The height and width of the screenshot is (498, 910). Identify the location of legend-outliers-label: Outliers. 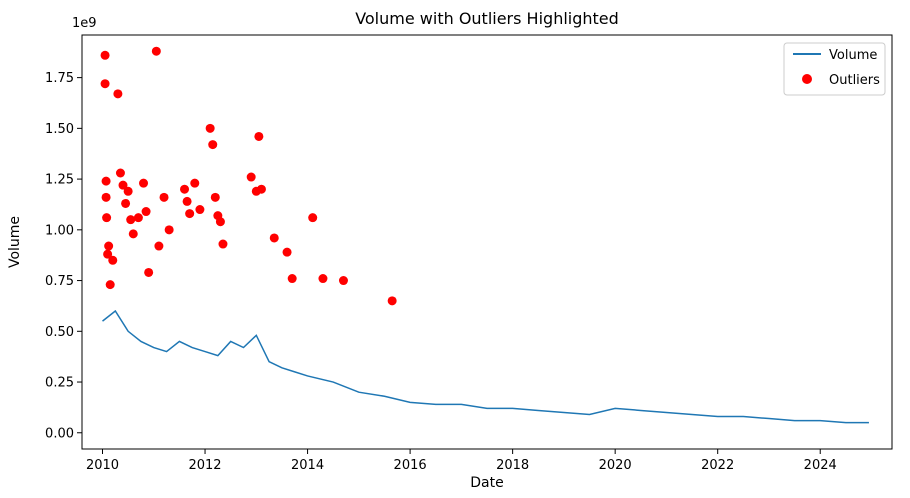
(854, 80).